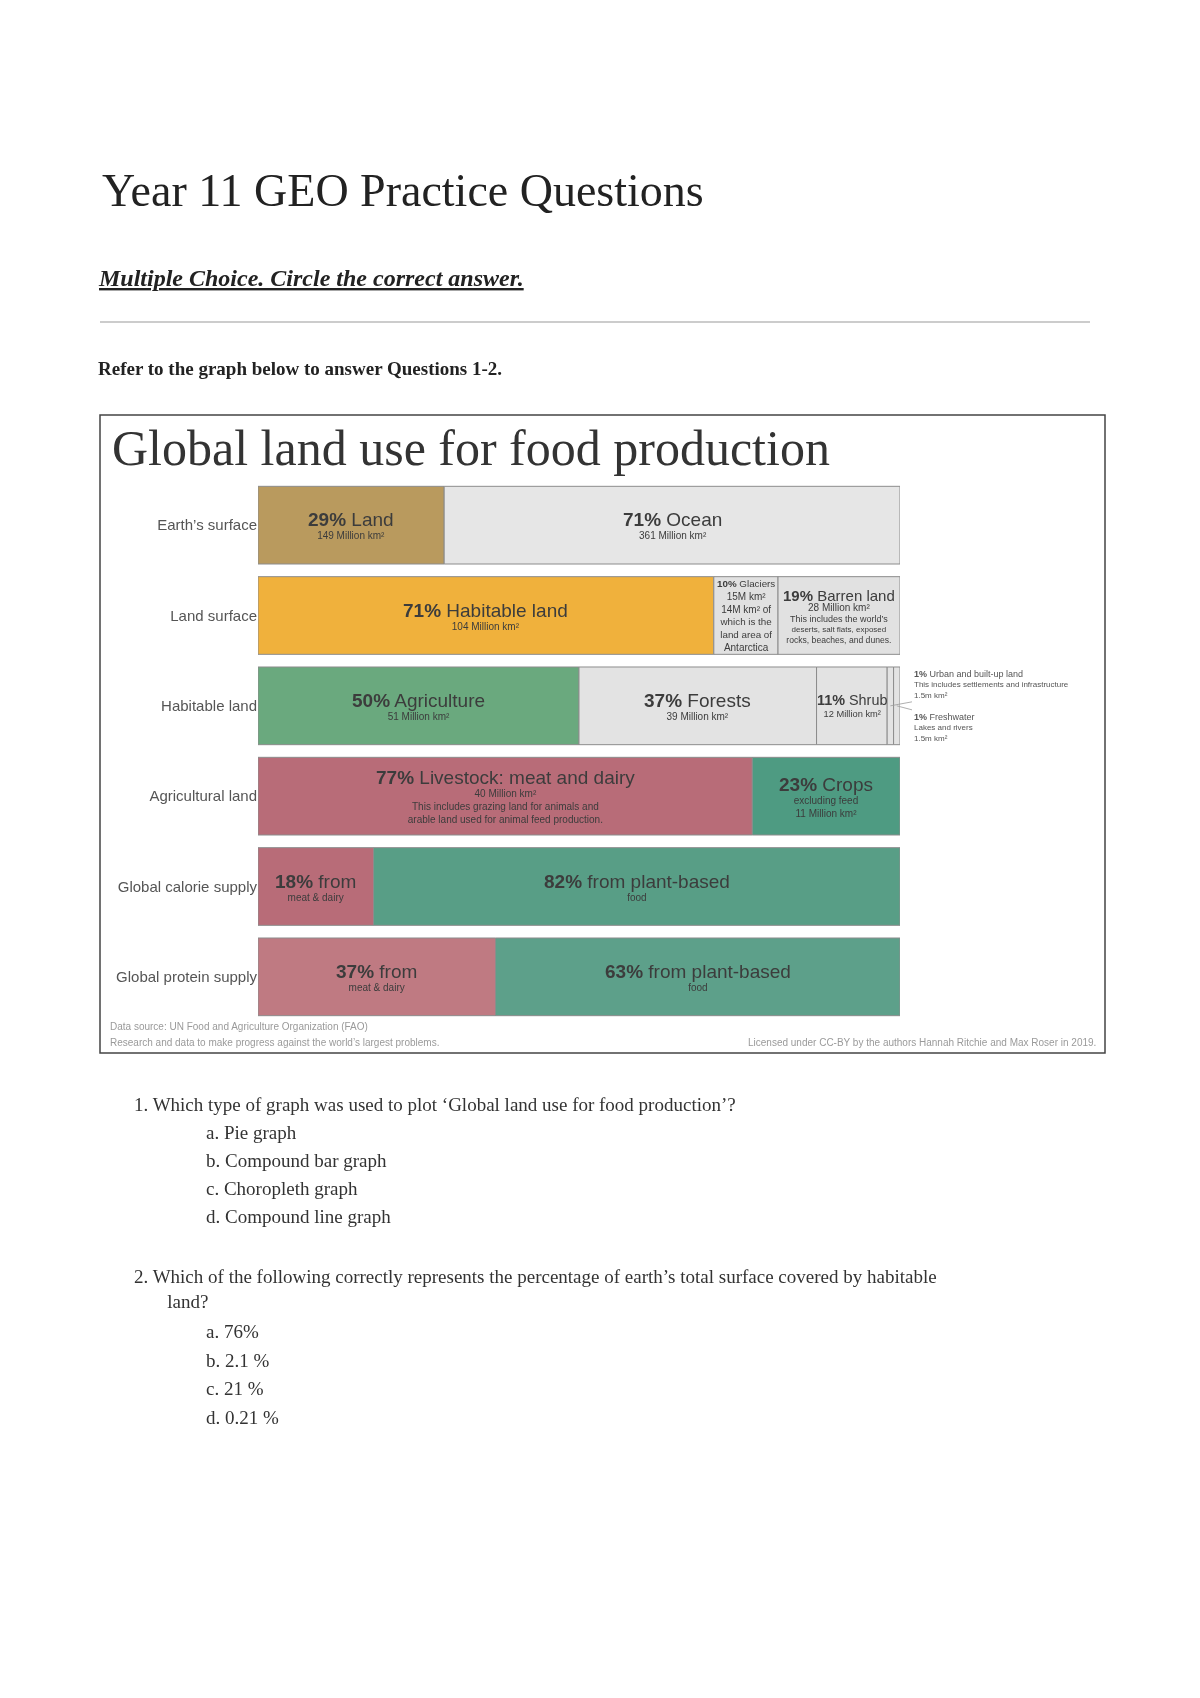  What do you see at coordinates (239, 1026) in the screenshot?
I see `annotation: Data source: UN Food and Agriculture Organization (FAO)` at bounding box center [239, 1026].